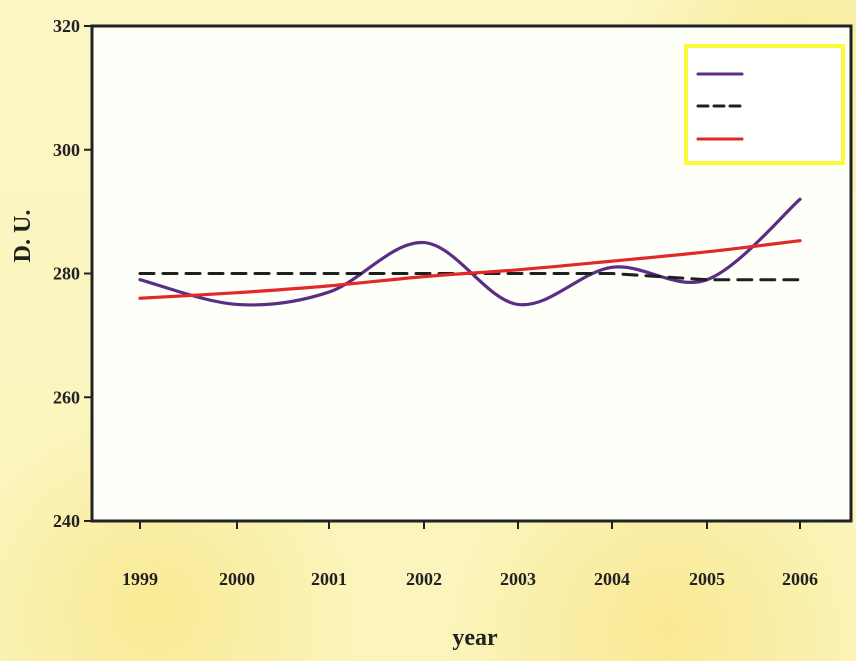 This screenshot has width=856, height=661. What do you see at coordinates (329, 579) in the screenshot?
I see `x-tick-label: 2001` at bounding box center [329, 579].